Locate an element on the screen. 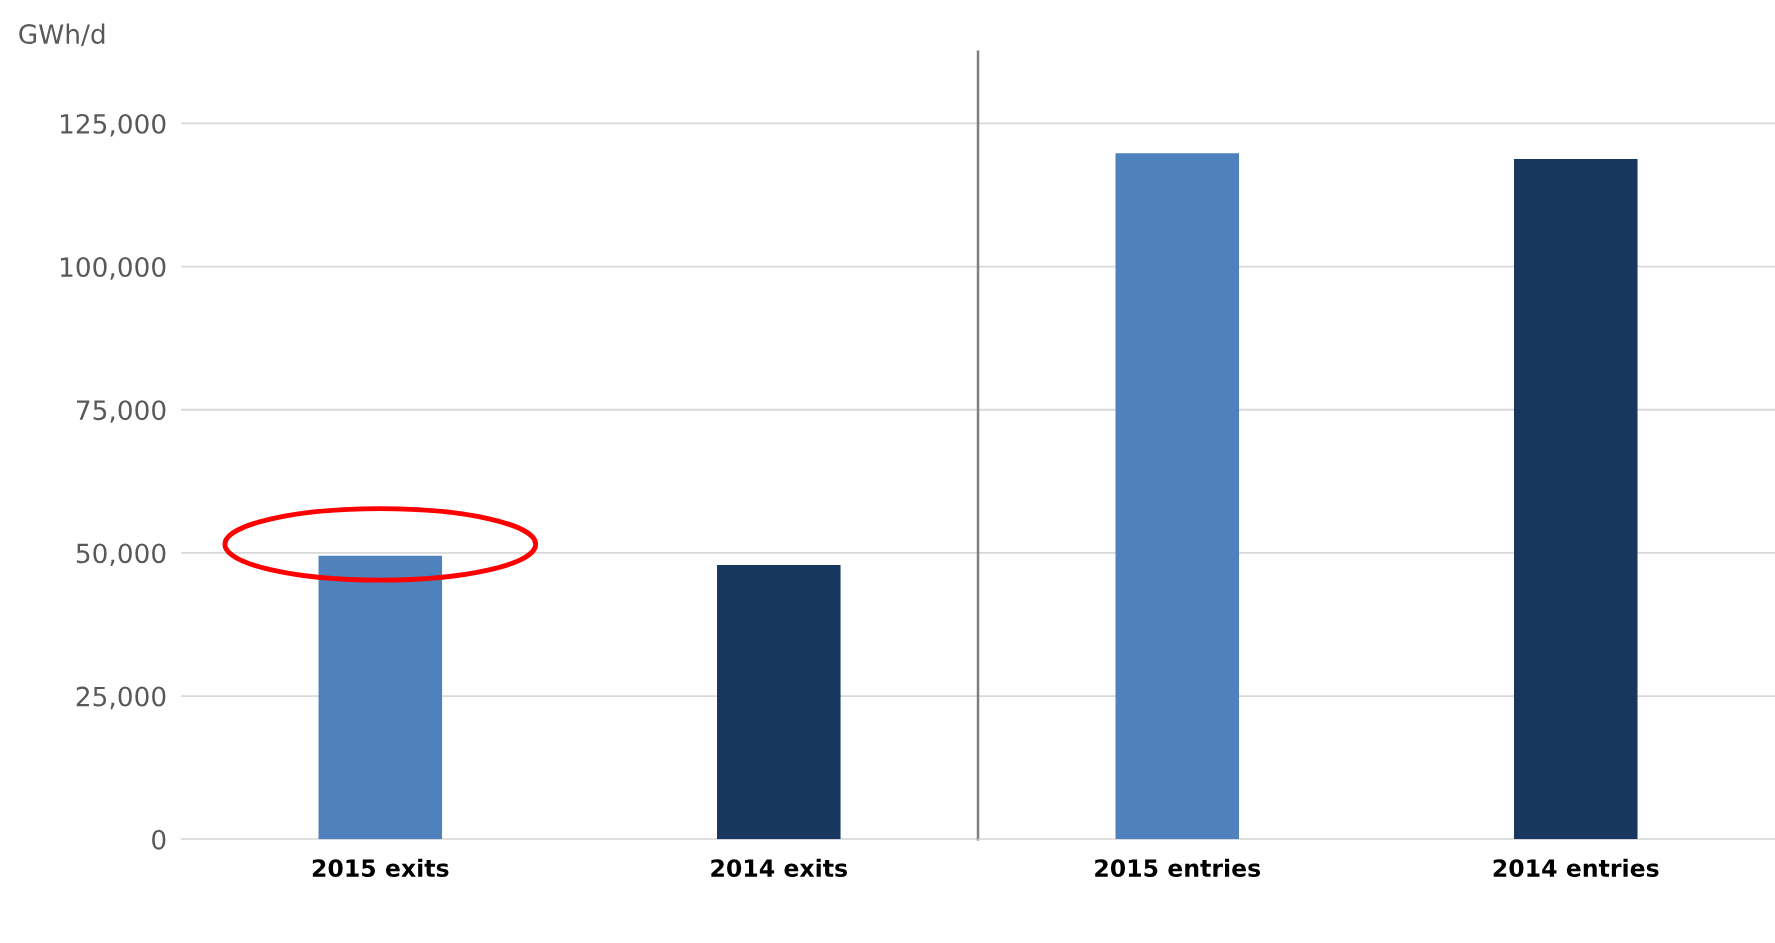  y-tick-label: 125,000 is located at coordinates (113, 125).